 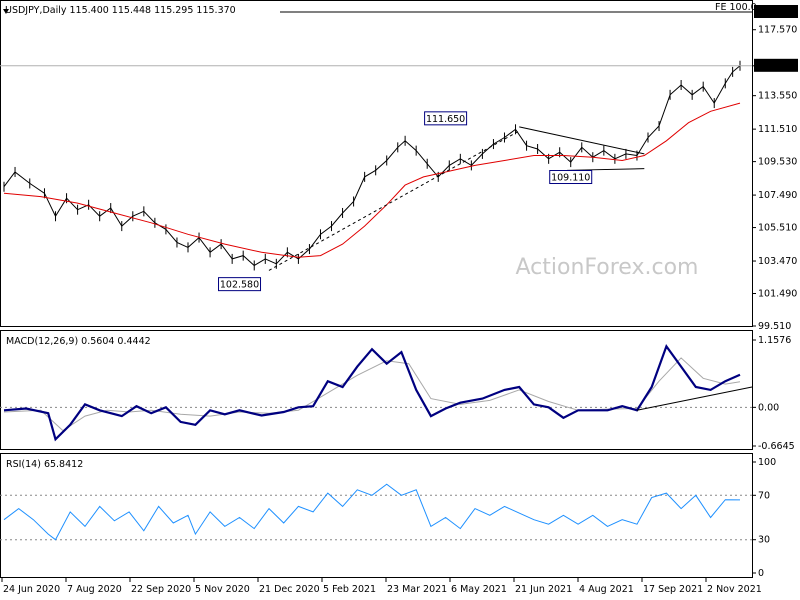 What do you see at coordinates (768, 407) in the screenshot?
I see `macd-ytick-label: 0.00` at bounding box center [768, 407].